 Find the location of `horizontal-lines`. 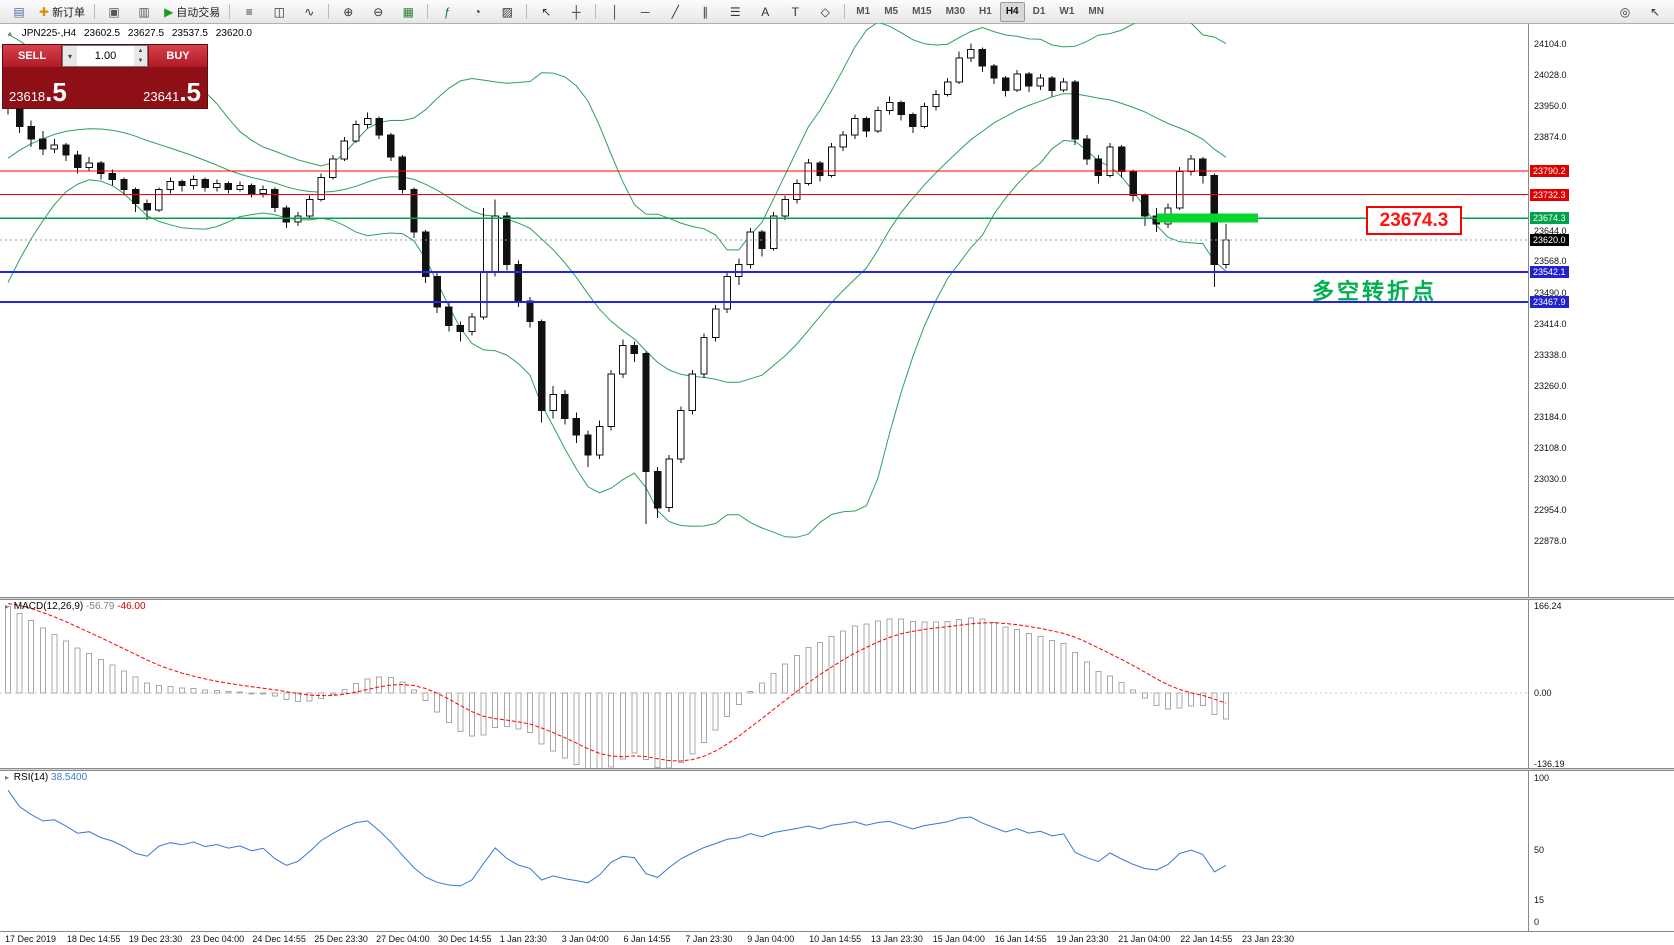

horizontal-lines is located at coordinates (764, 236).